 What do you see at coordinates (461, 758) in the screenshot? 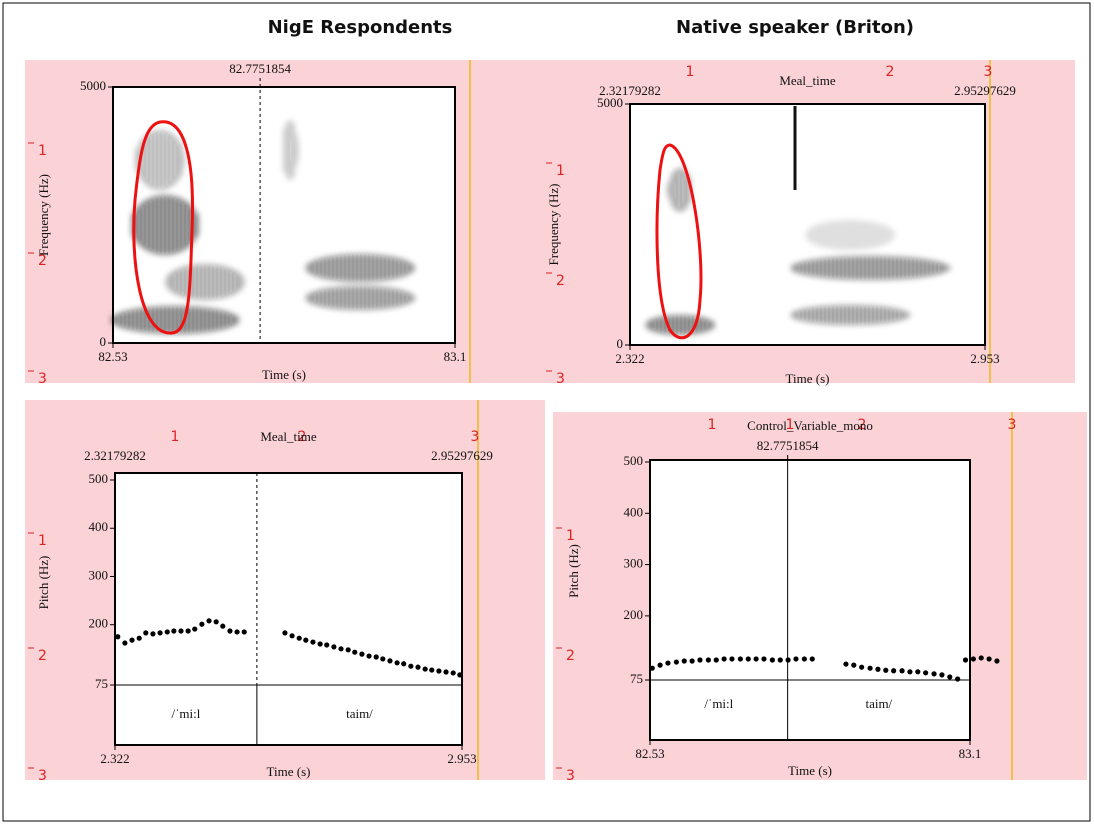
I see `x-tick-label: 2.953` at bounding box center [461, 758].